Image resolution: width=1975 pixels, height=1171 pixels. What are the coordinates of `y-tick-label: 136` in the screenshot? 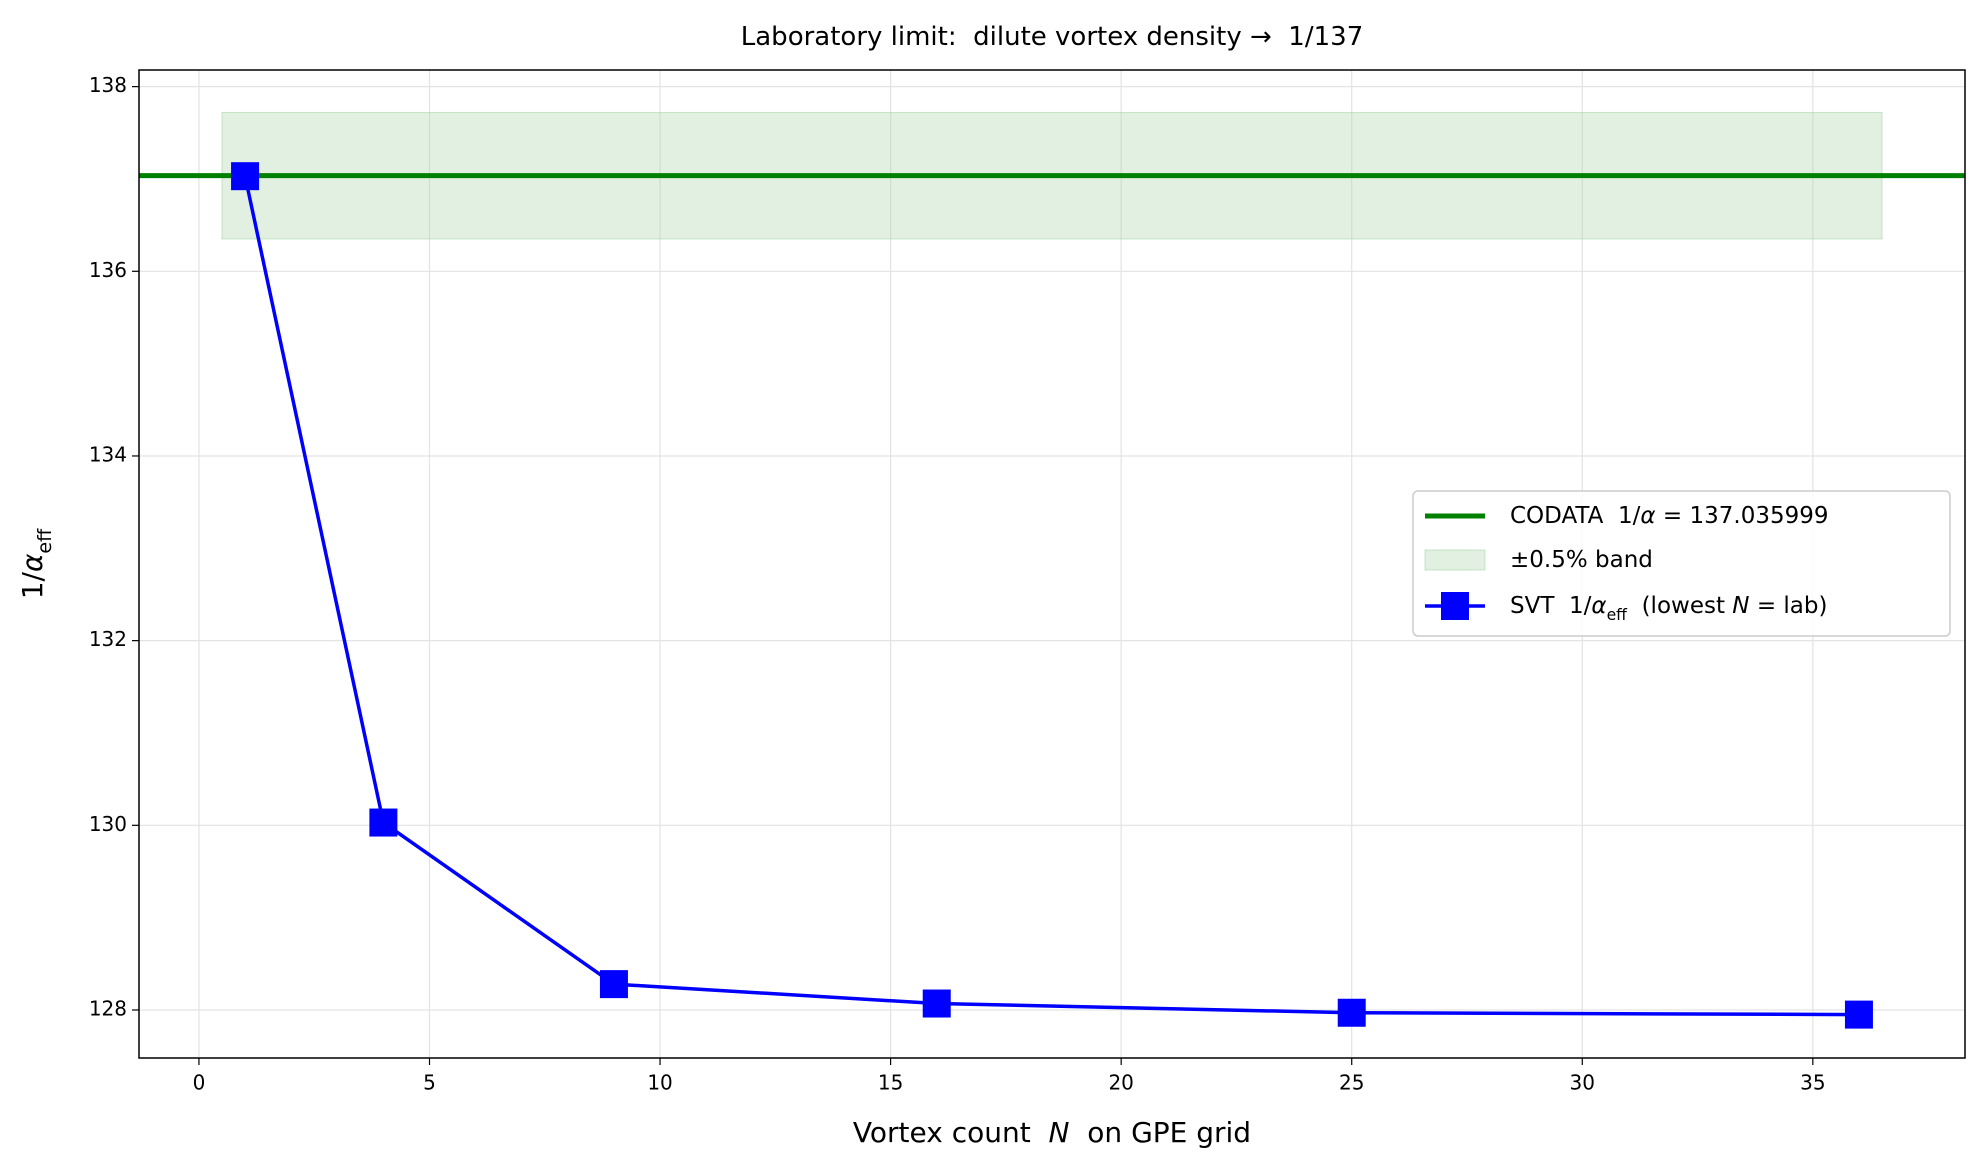 It's located at (108, 270).